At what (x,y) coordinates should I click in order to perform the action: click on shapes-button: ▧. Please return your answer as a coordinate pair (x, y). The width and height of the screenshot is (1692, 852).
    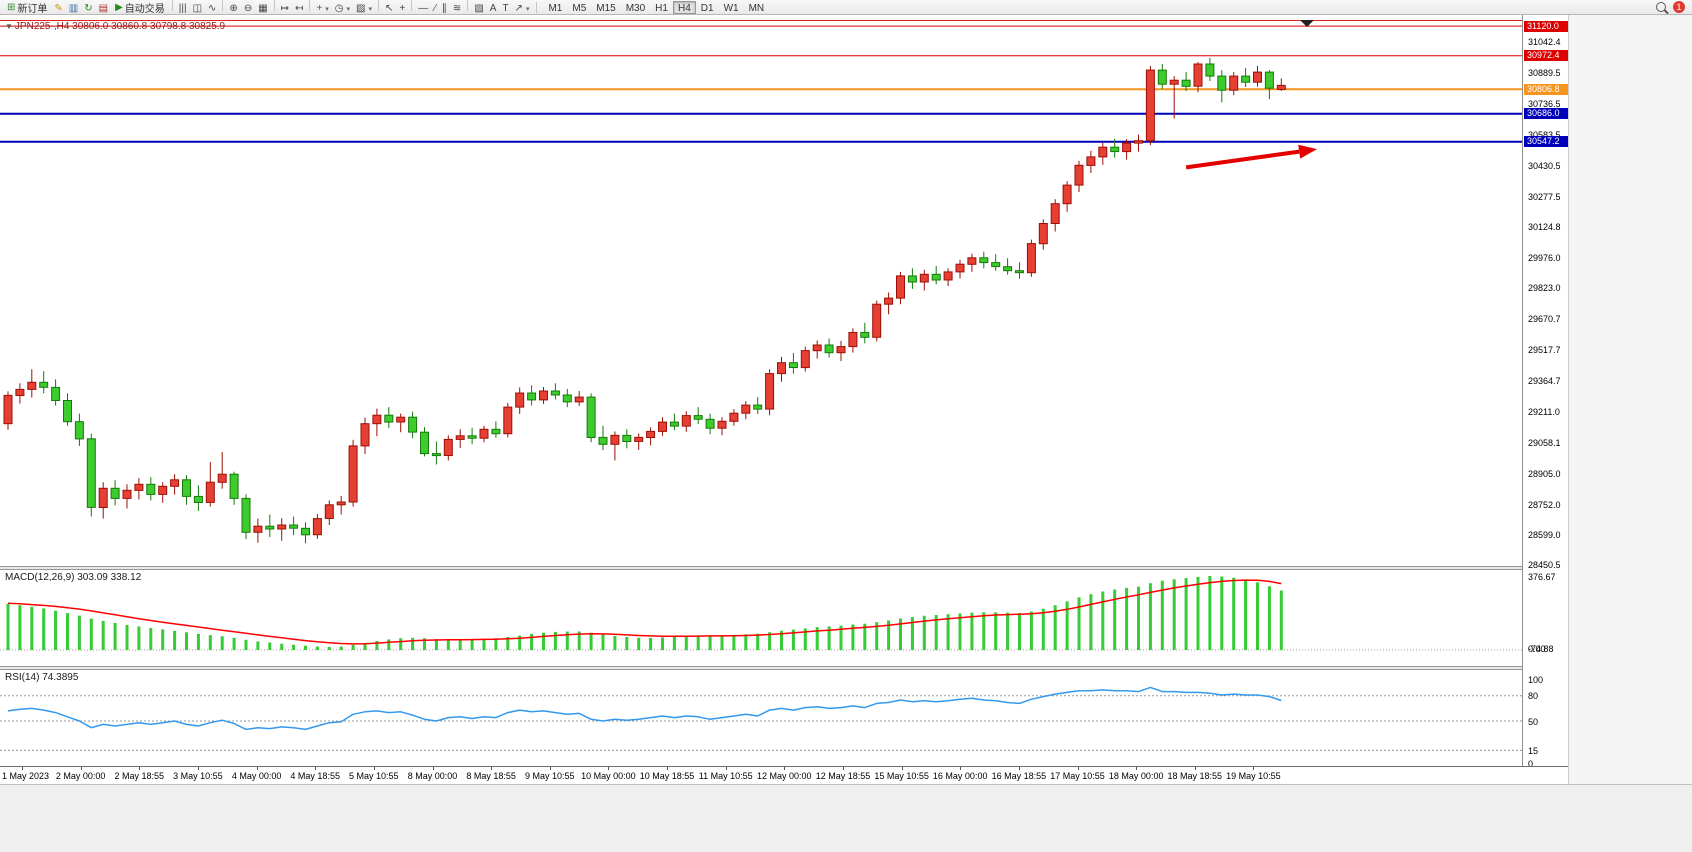
    Looking at the image, I should click on (478, 8).